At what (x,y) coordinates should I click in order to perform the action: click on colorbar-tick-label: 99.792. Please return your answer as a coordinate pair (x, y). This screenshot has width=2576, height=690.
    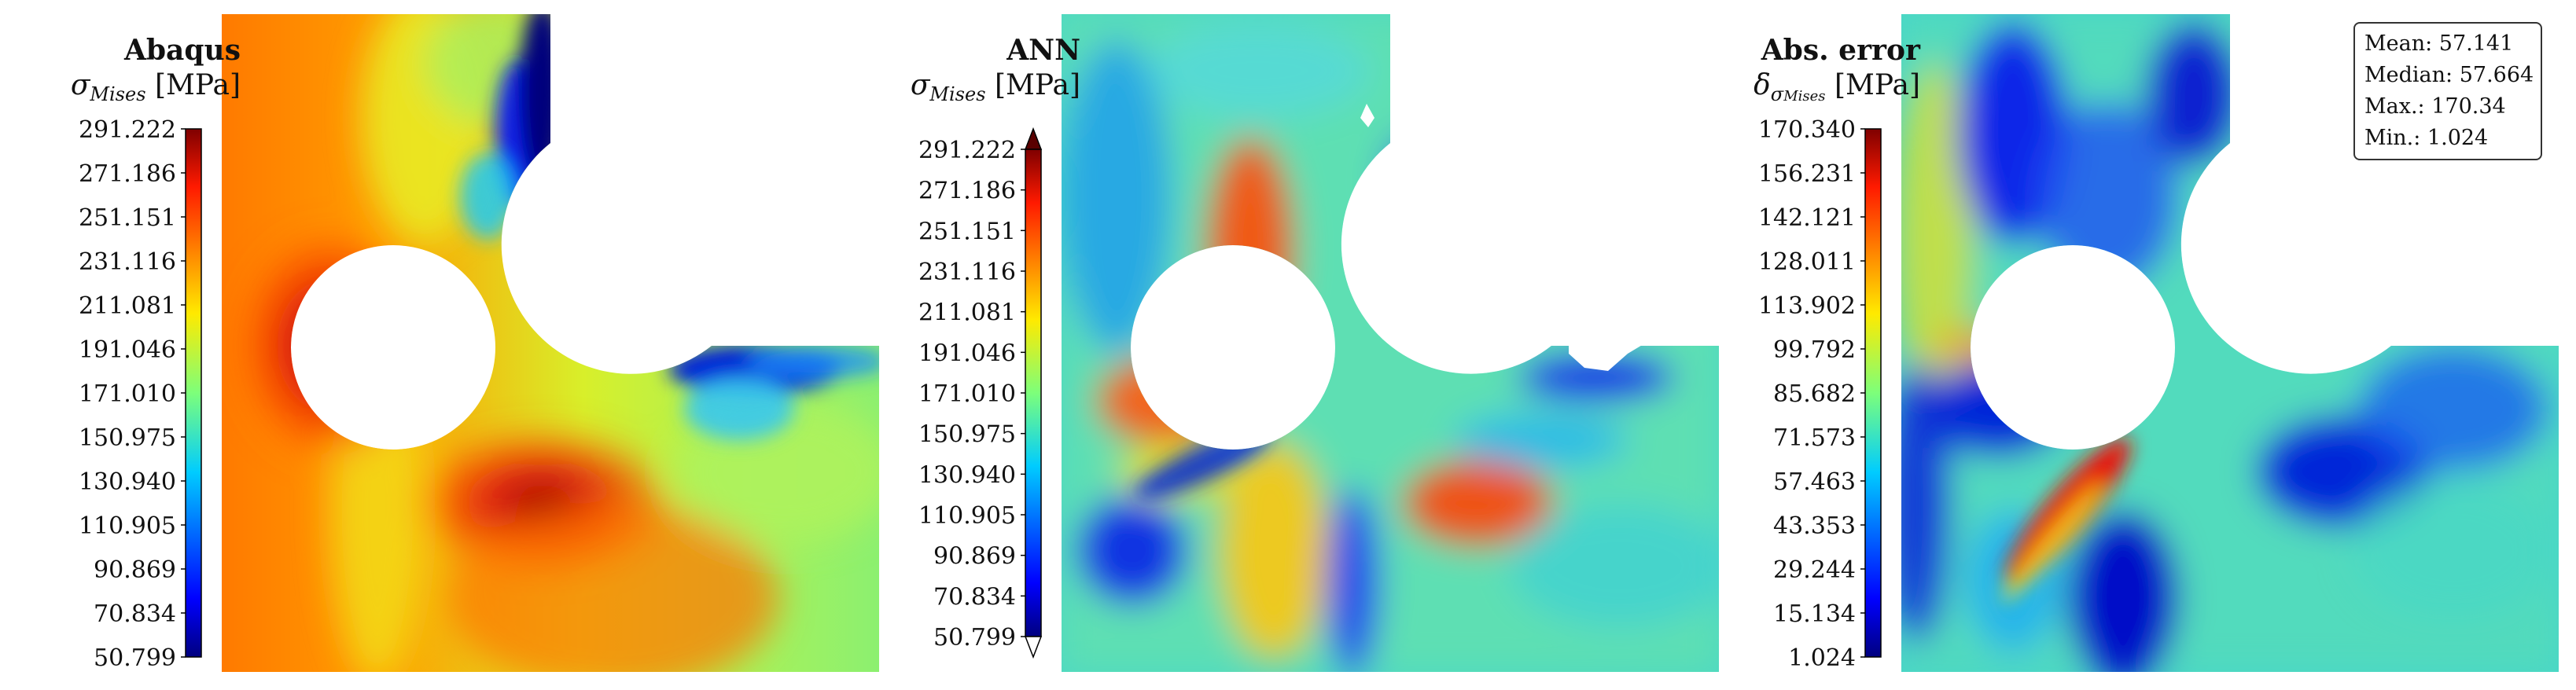
    Looking at the image, I should click on (1814, 350).